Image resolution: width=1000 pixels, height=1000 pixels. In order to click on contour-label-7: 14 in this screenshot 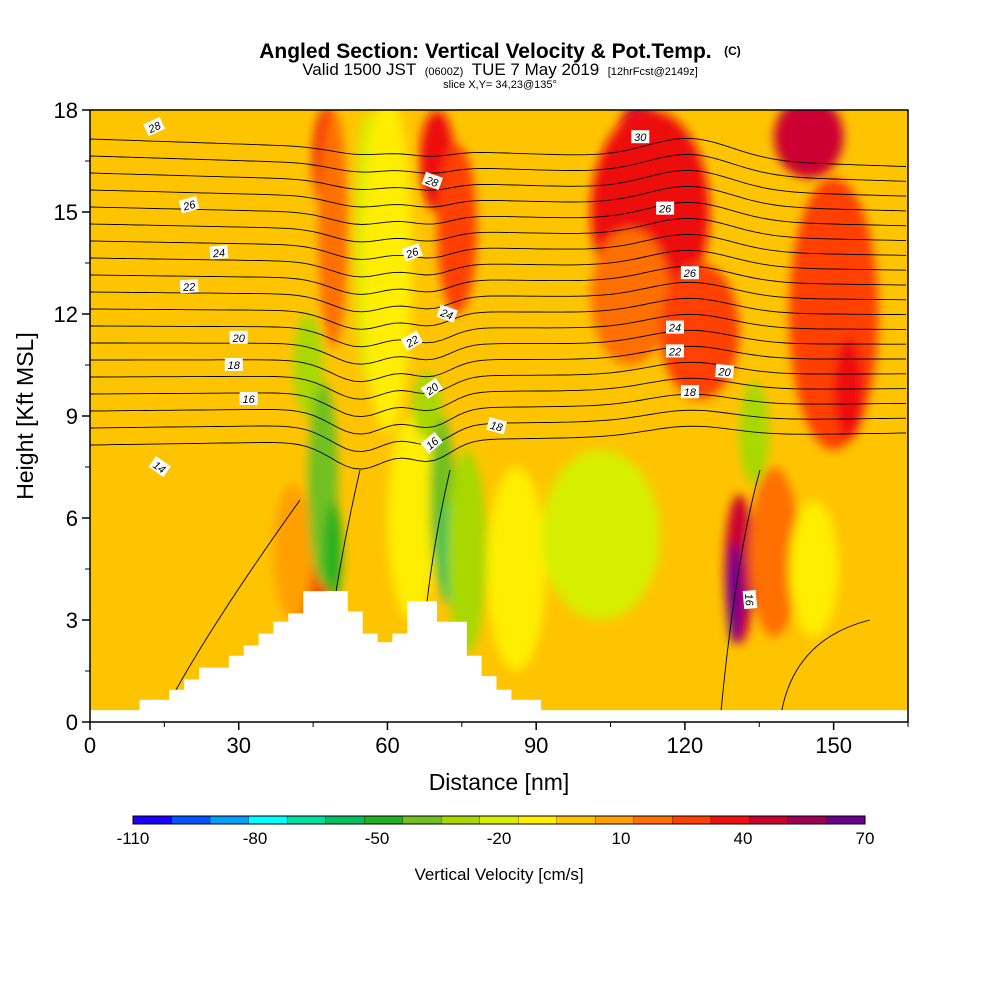, I will do `click(159, 467)`.